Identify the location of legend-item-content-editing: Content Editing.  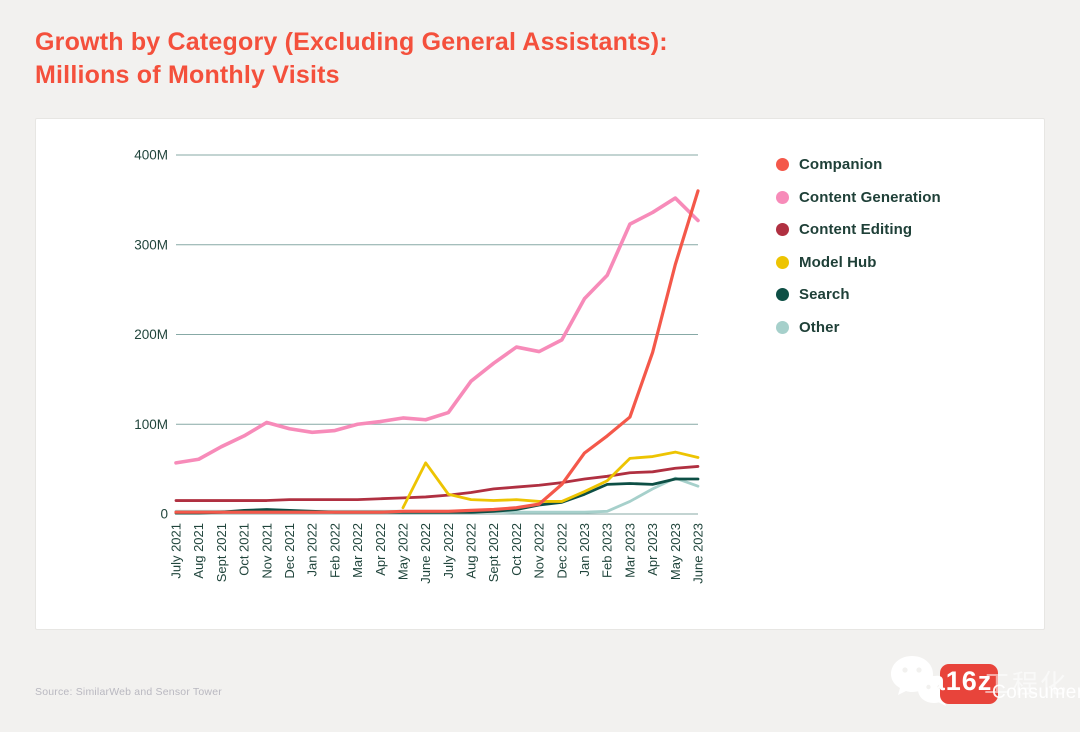
(858, 229).